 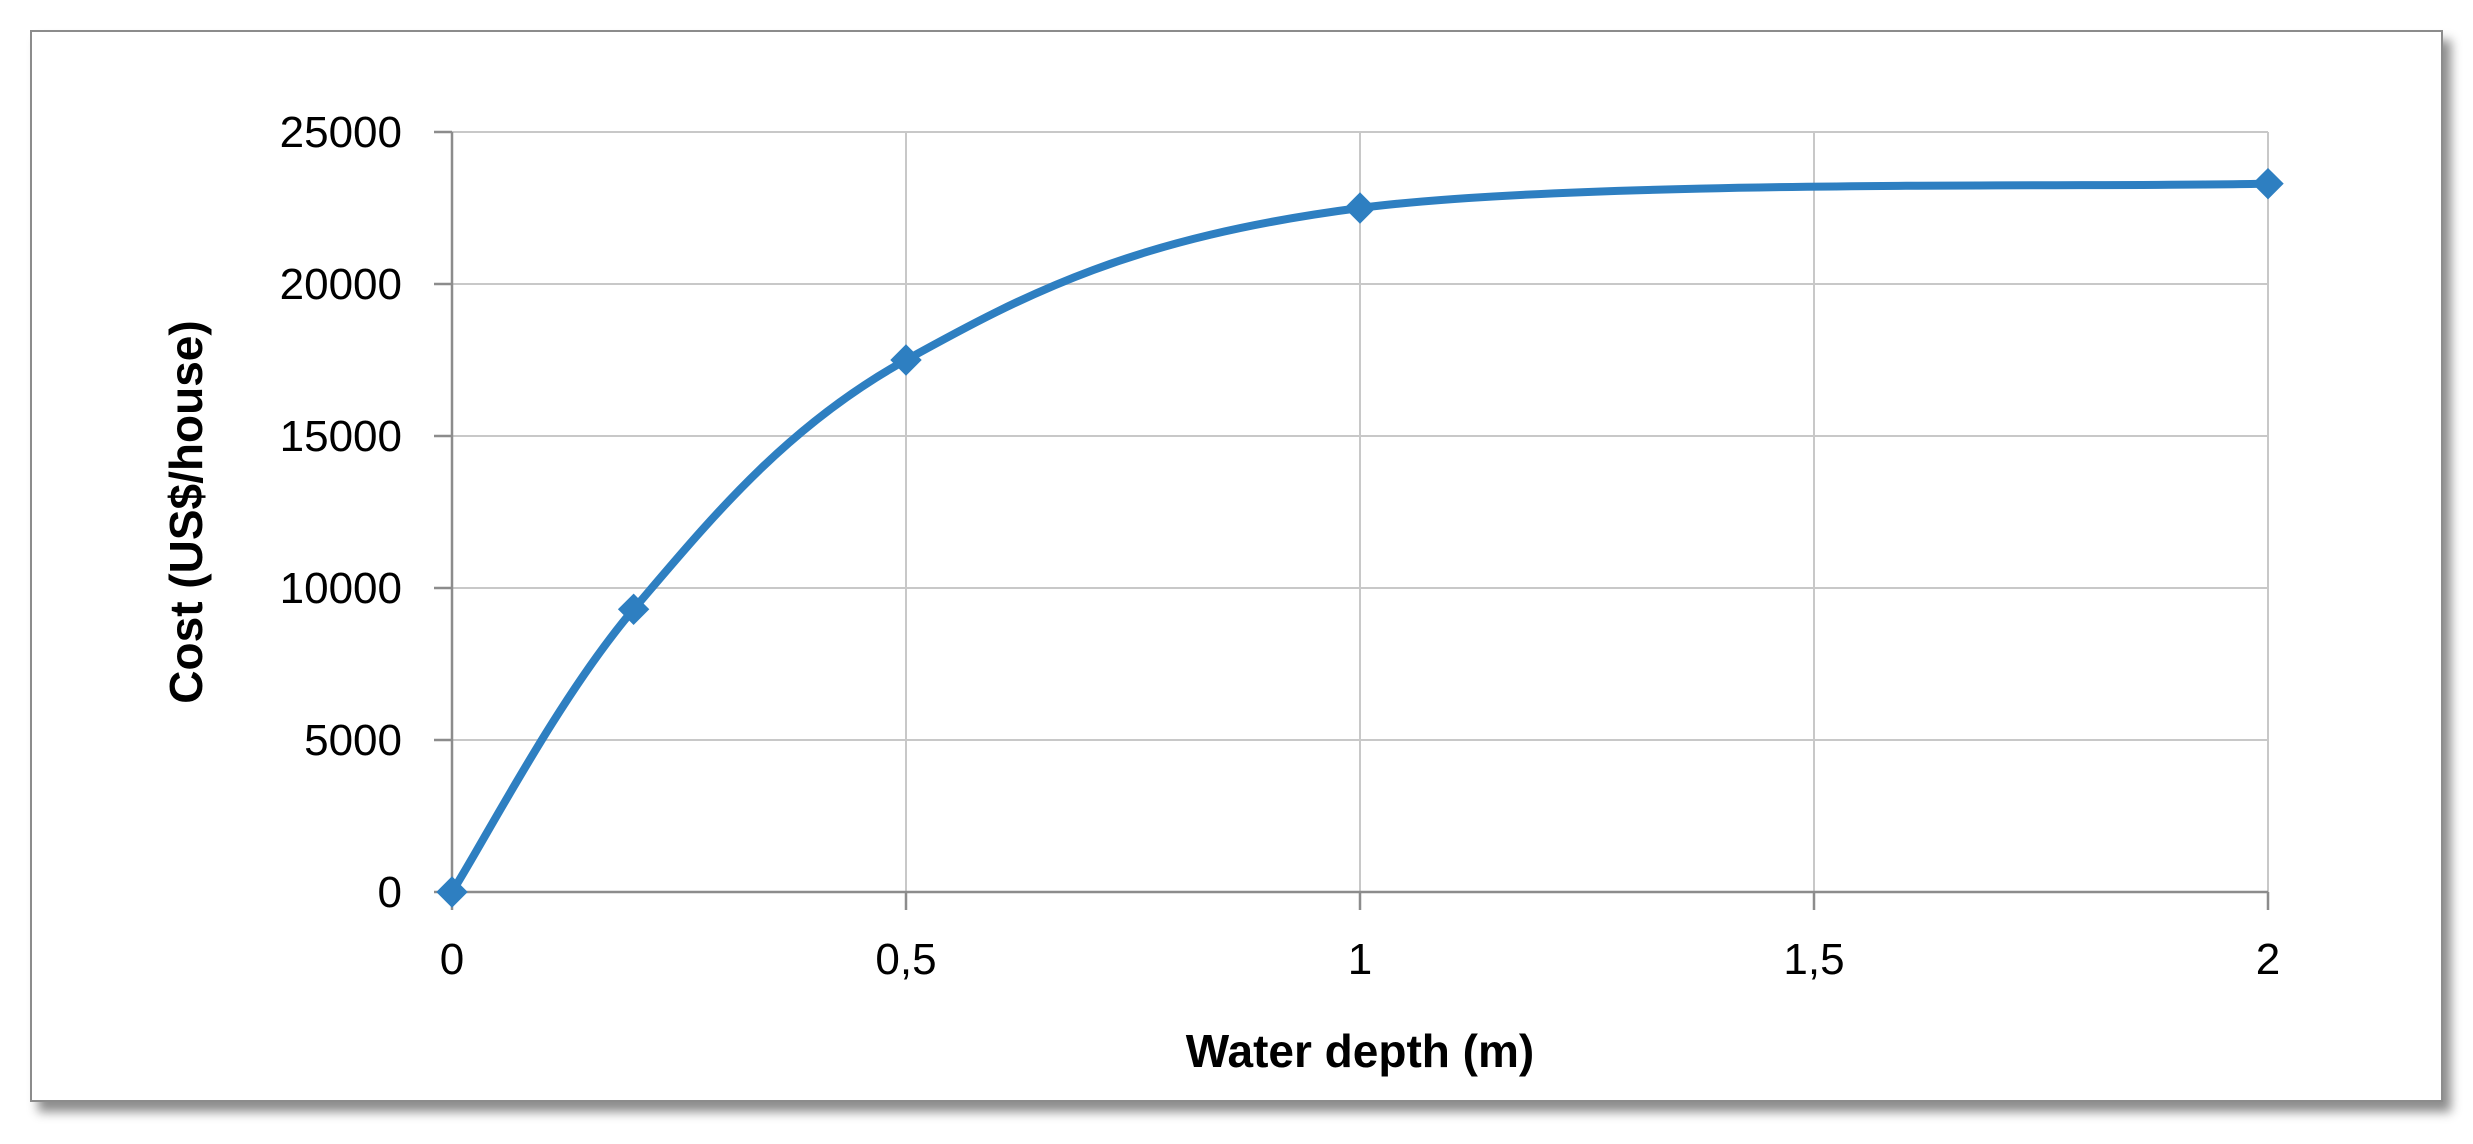 What do you see at coordinates (341, 284) in the screenshot?
I see `y-tick-label: 20000` at bounding box center [341, 284].